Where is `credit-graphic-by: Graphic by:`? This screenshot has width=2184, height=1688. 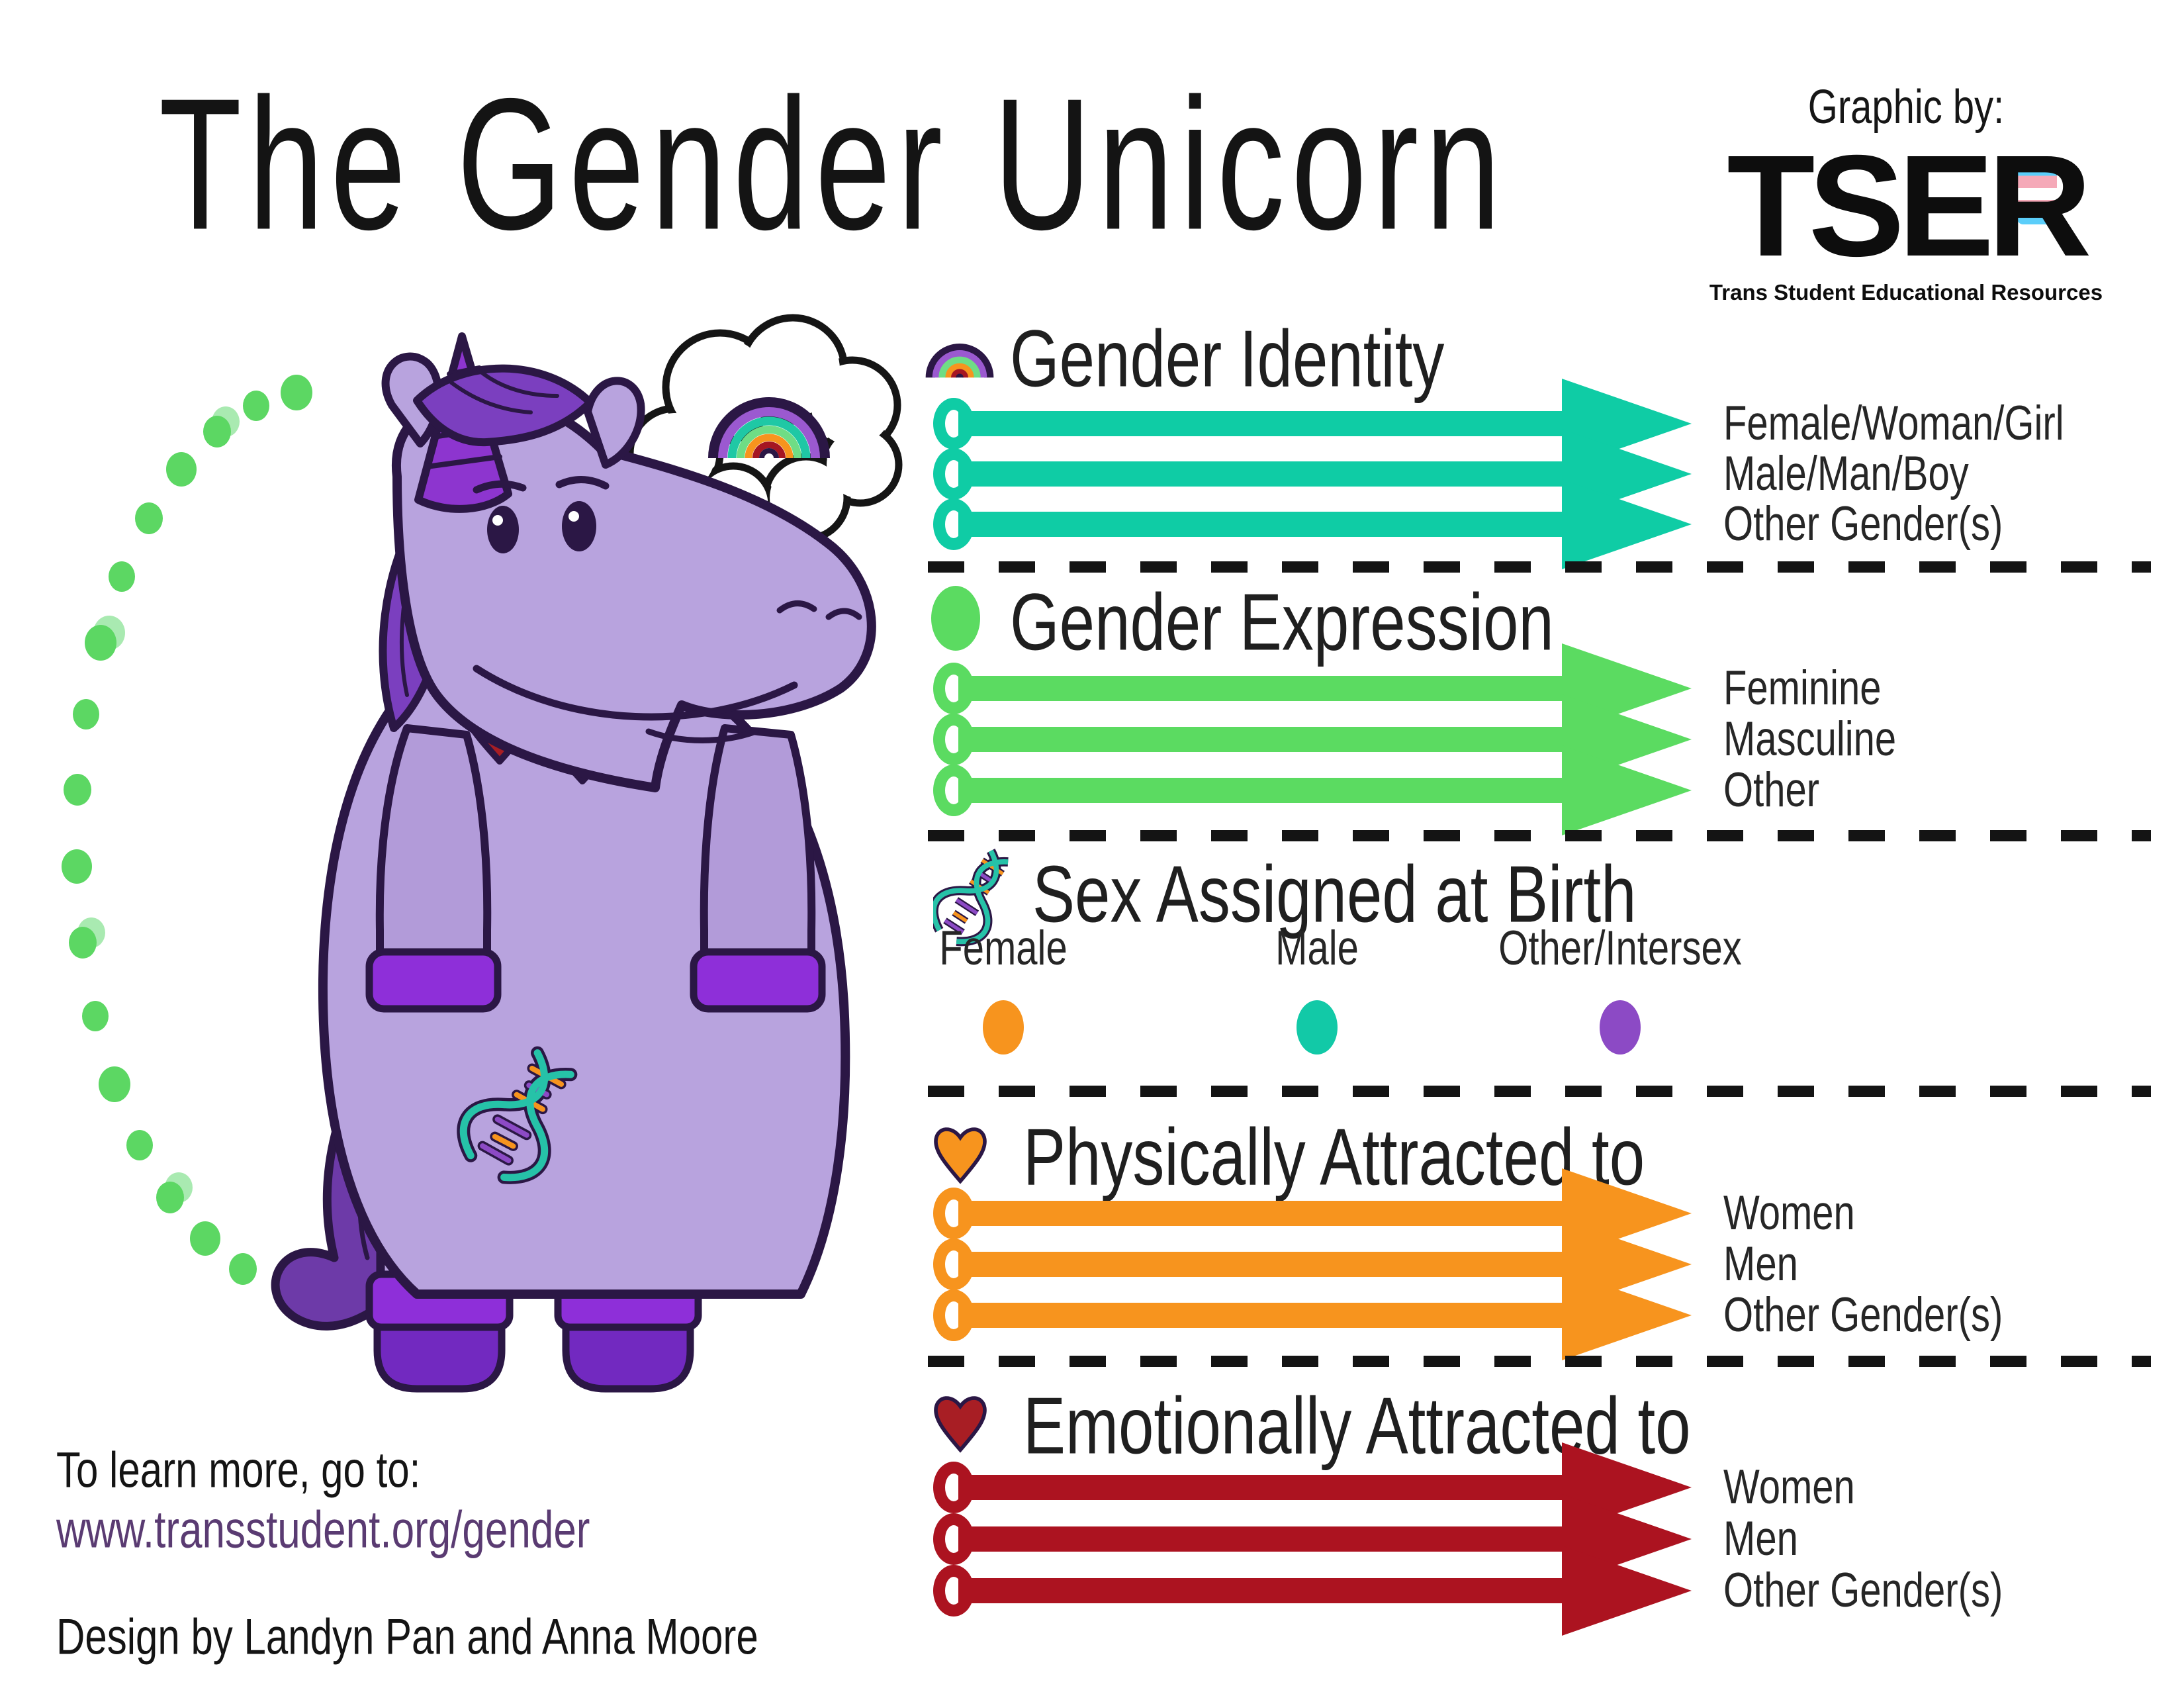 credit-graphic-by: Graphic by: is located at coordinates (1906, 106).